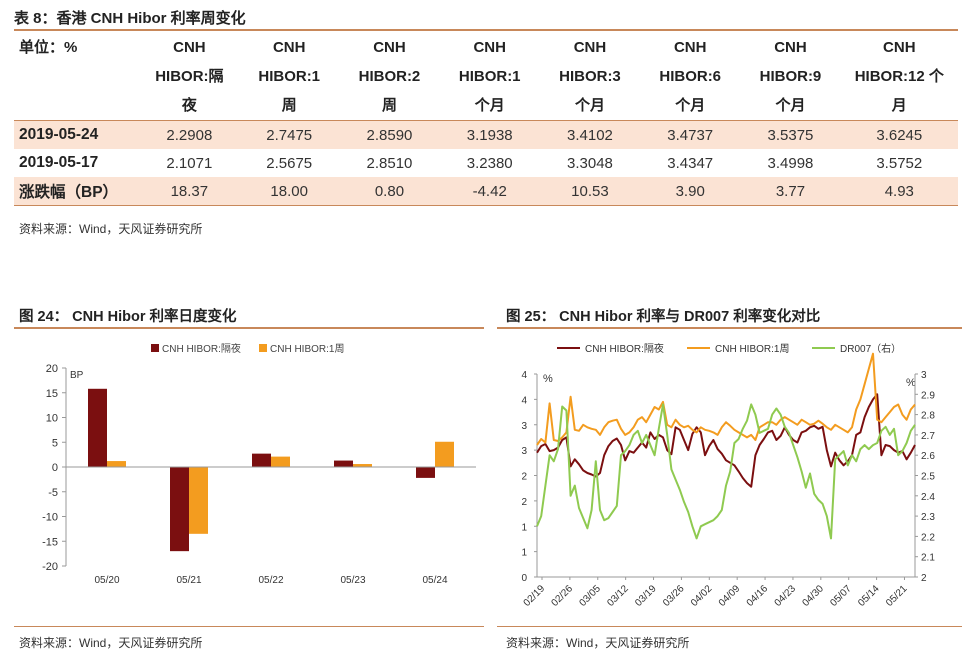  I want to click on right-tick-label: 3, so click(924, 375).